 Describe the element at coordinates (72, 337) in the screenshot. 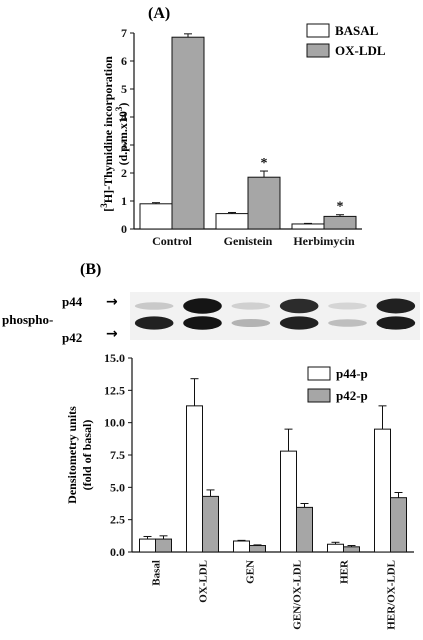

I see `blot-label-p42: p42` at that location.